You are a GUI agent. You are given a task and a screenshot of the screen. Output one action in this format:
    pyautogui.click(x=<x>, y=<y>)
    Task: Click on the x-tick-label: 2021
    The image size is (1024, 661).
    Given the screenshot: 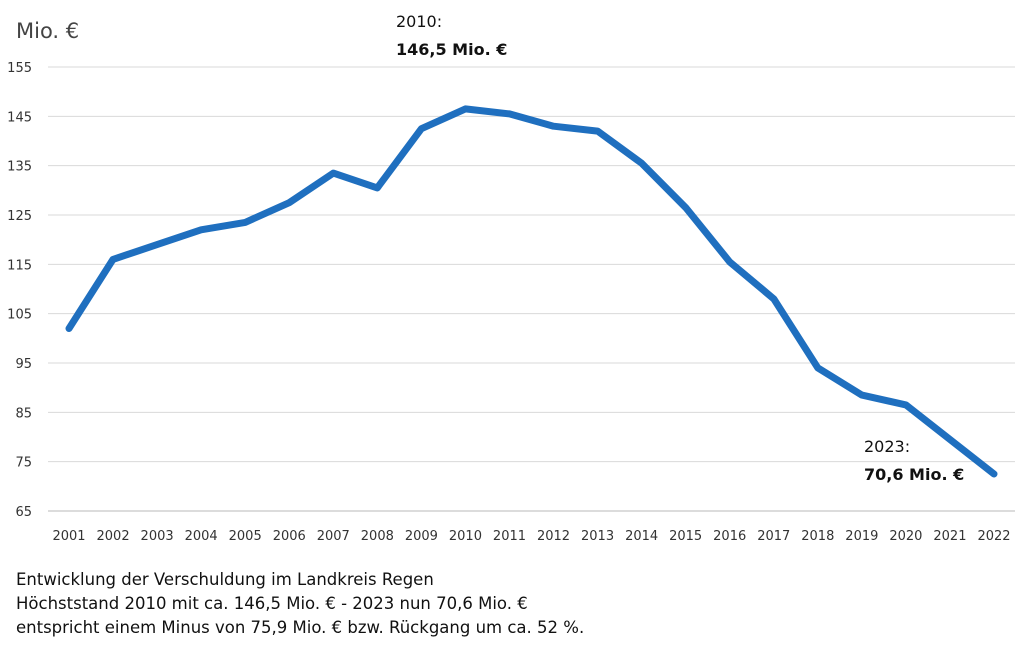 What is the action you would take?
    pyautogui.click(x=949, y=536)
    